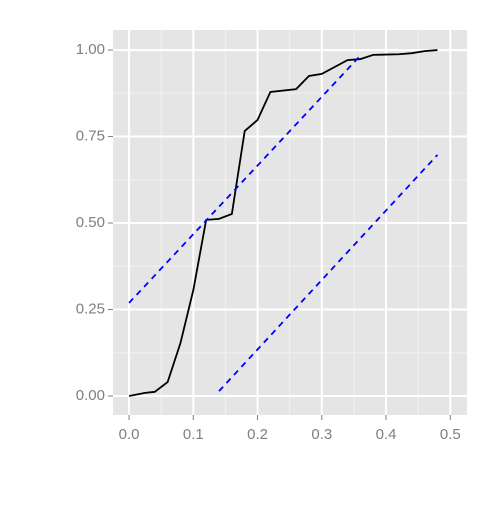 The height and width of the screenshot is (505, 500). I want to click on x-tick-label: 0.3, so click(321, 434).